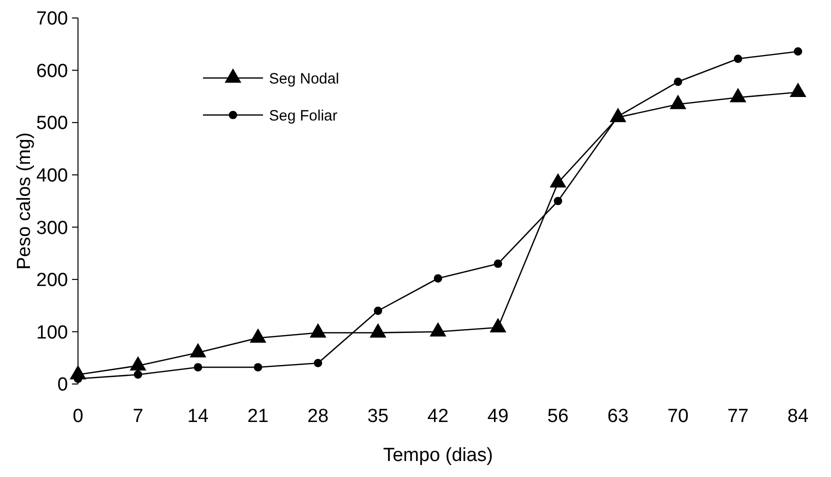 The height and width of the screenshot is (477, 831). Describe the element at coordinates (52, 228) in the screenshot. I see `y-tick-label: 300` at that location.